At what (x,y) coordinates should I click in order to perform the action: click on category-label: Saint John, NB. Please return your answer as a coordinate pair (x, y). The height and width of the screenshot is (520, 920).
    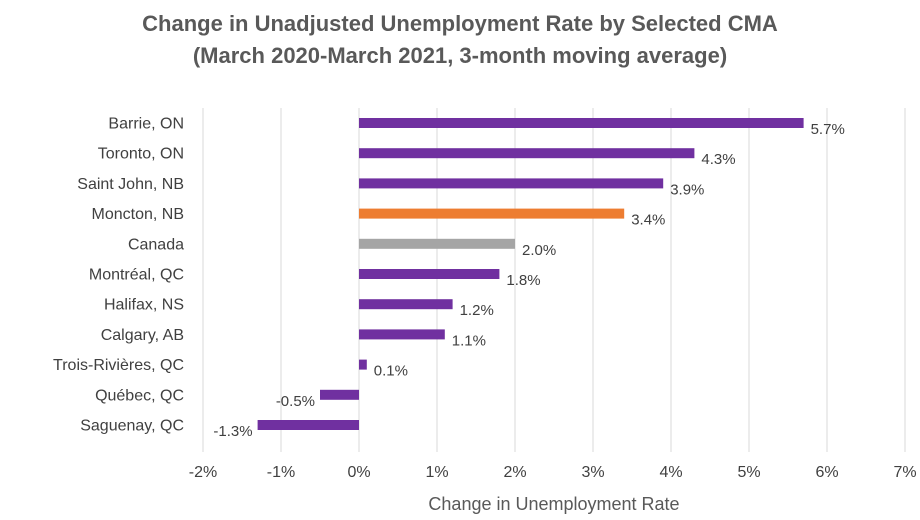
    Looking at the image, I should click on (130, 184).